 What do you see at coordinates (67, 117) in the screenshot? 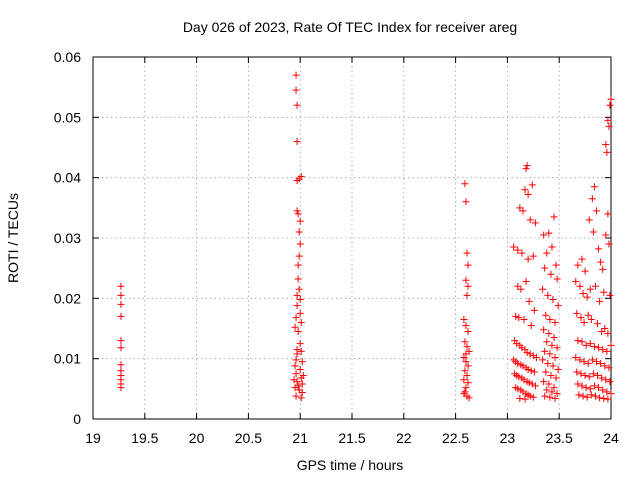
I see `y-tick-label: 0.05` at bounding box center [67, 117].